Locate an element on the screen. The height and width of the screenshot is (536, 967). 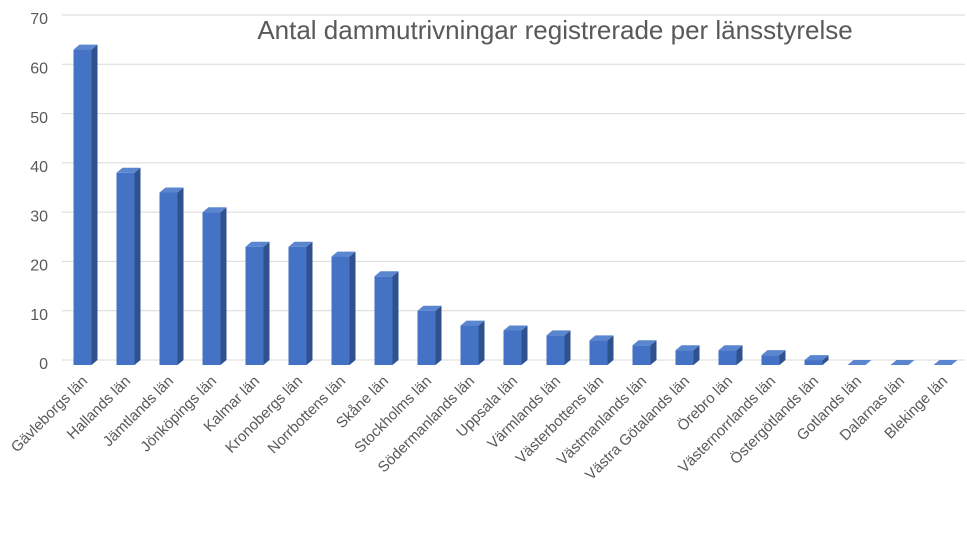
x-tick-label: Jönköpings län is located at coordinates (178, 414).